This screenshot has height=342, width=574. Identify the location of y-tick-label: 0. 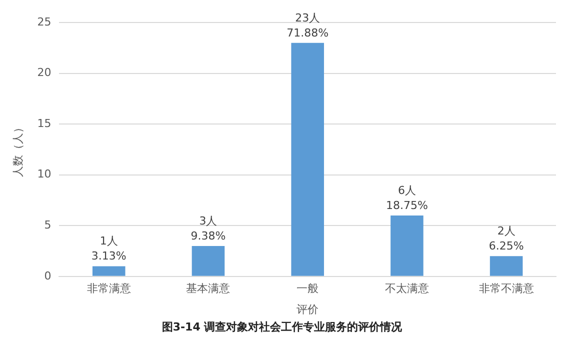
(48, 275).